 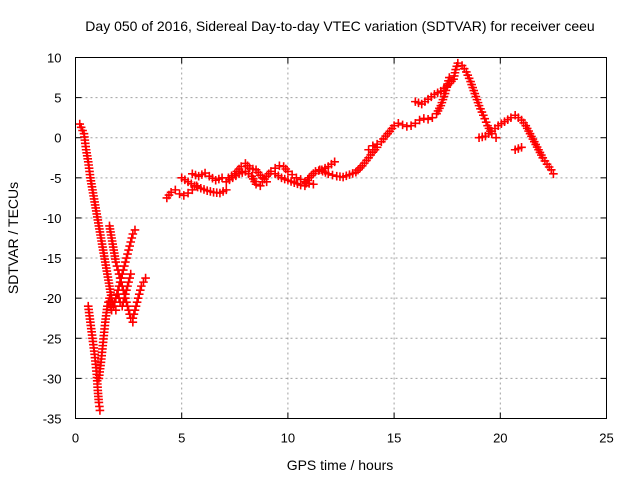 What do you see at coordinates (500, 438) in the screenshot?
I see `x-tick-label: 20` at bounding box center [500, 438].